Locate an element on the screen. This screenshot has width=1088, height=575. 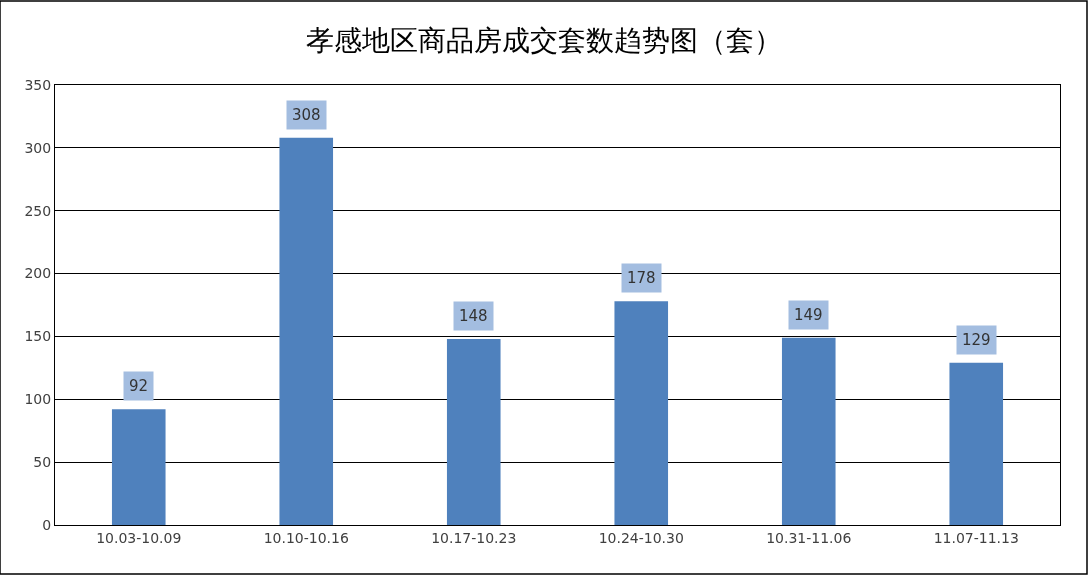
data-label: 308 is located at coordinates (306, 115).